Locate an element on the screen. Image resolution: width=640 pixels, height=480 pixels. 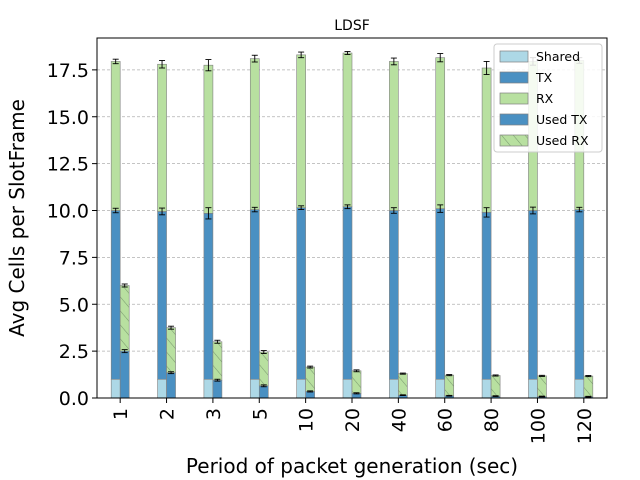
chart-title: LDSF is located at coordinates (352, 26).